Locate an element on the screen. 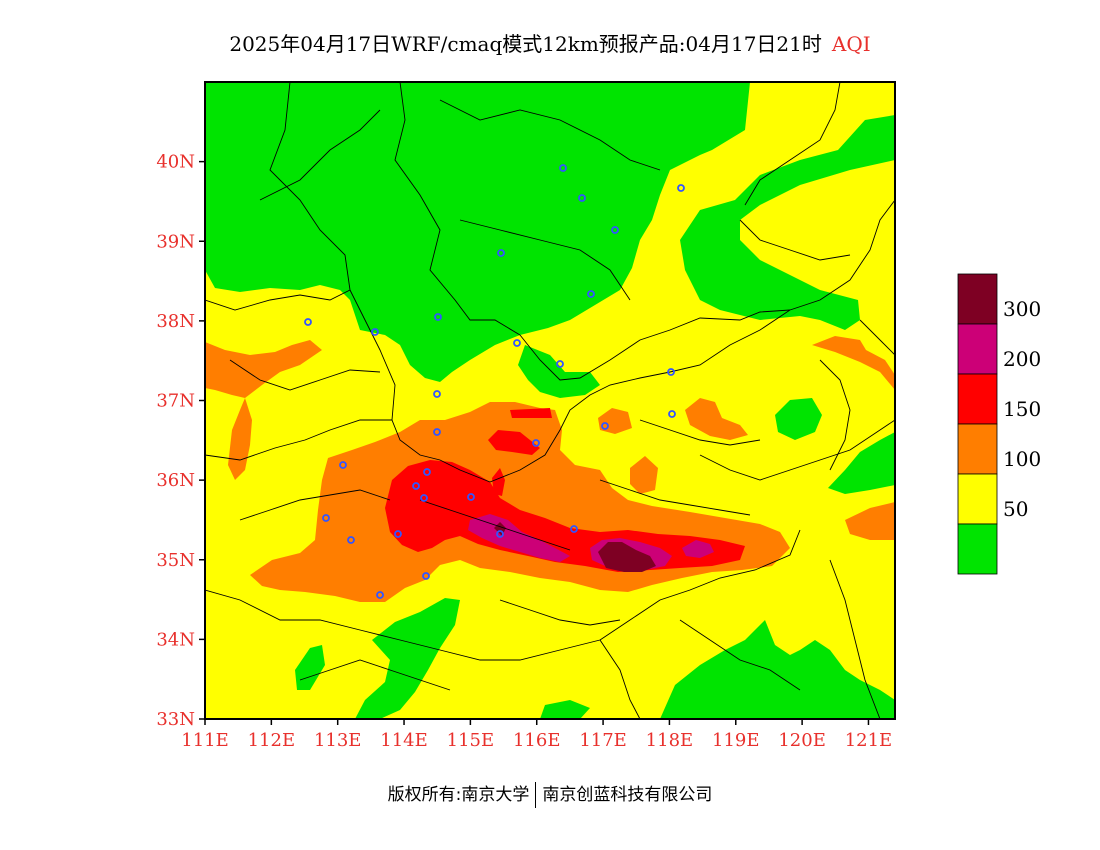 The width and height of the screenshot is (1100, 850). aqi-good-area-south-east is located at coordinates (777, 669).